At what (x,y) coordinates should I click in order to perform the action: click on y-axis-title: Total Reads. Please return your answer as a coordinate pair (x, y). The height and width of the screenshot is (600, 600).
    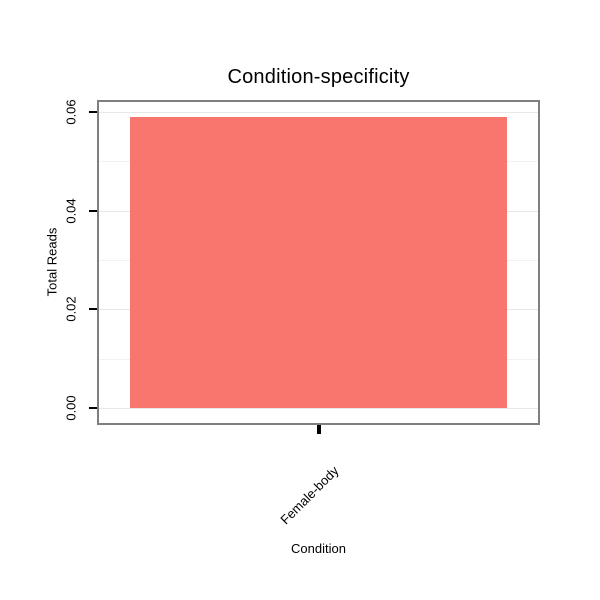
    Looking at the image, I should click on (52, 262).